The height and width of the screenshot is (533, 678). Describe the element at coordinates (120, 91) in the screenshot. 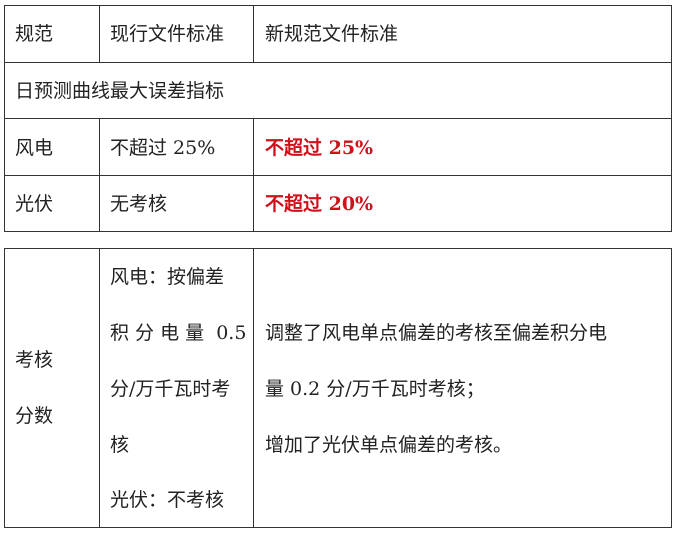

I see `section-title: 日预测曲线最大误差指标` at that location.